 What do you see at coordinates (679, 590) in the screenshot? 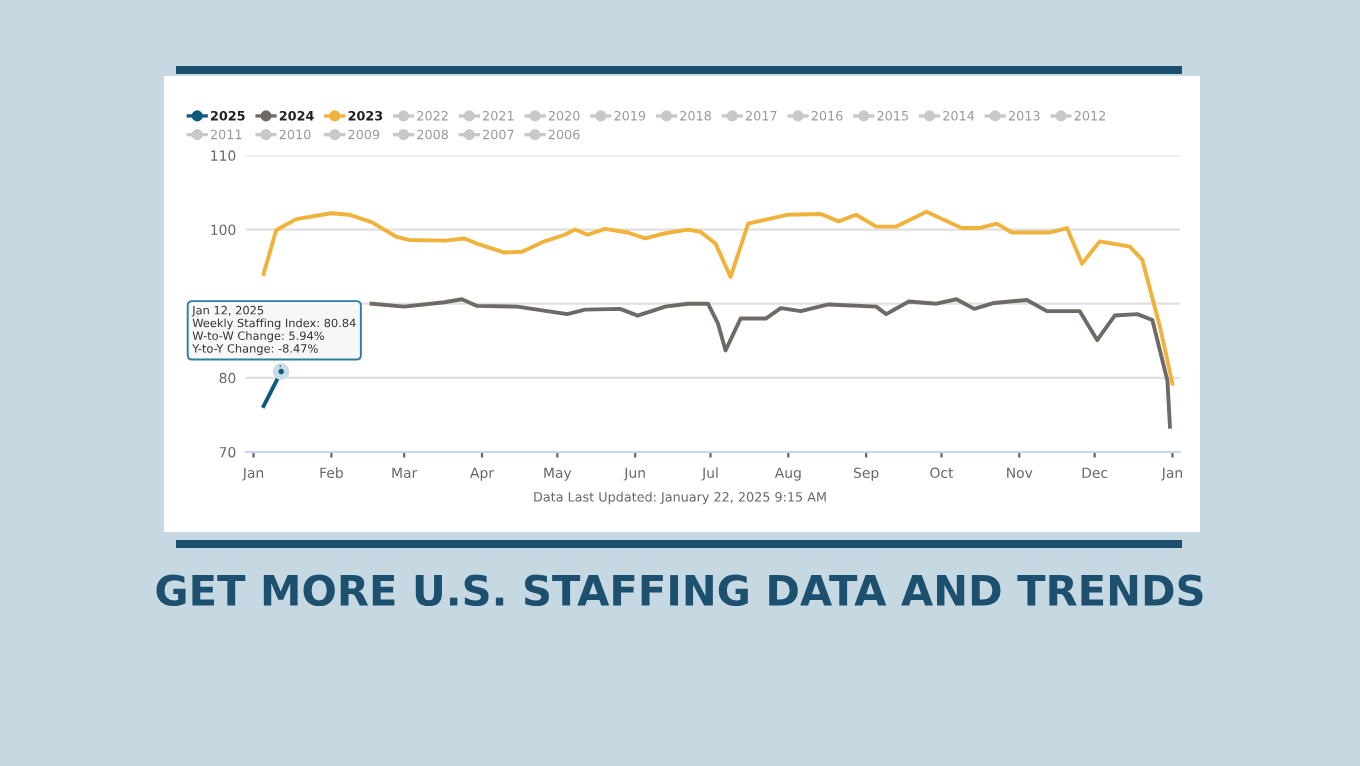
I see `text: GET MORE U.S. STAFFING DATA AND TRENDS` at bounding box center [679, 590].